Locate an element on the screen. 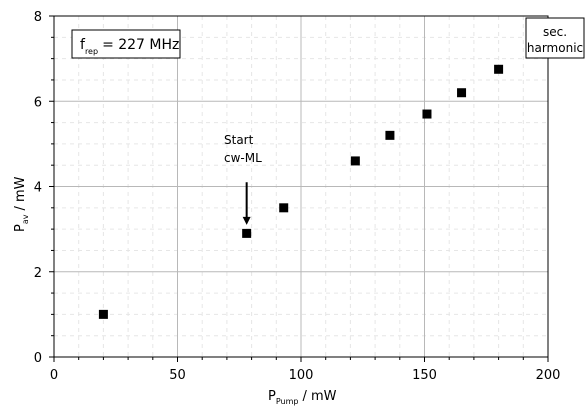 The width and height of the screenshot is (586, 412). x-tick-label: 200 is located at coordinates (548, 375).